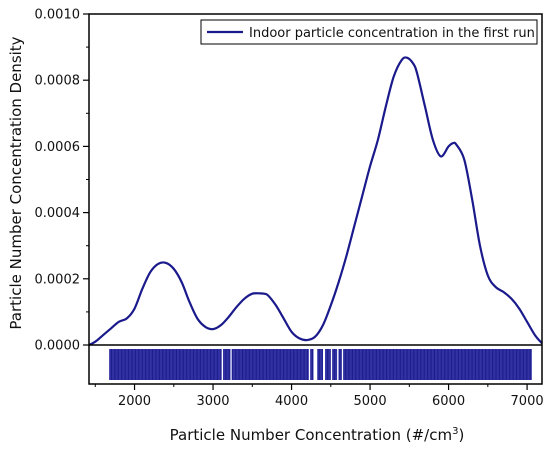  What do you see at coordinates (319, 396) in the screenshot?
I see `x-axis: 2000 3000 4000 5000 6000 7000` at bounding box center [319, 396].